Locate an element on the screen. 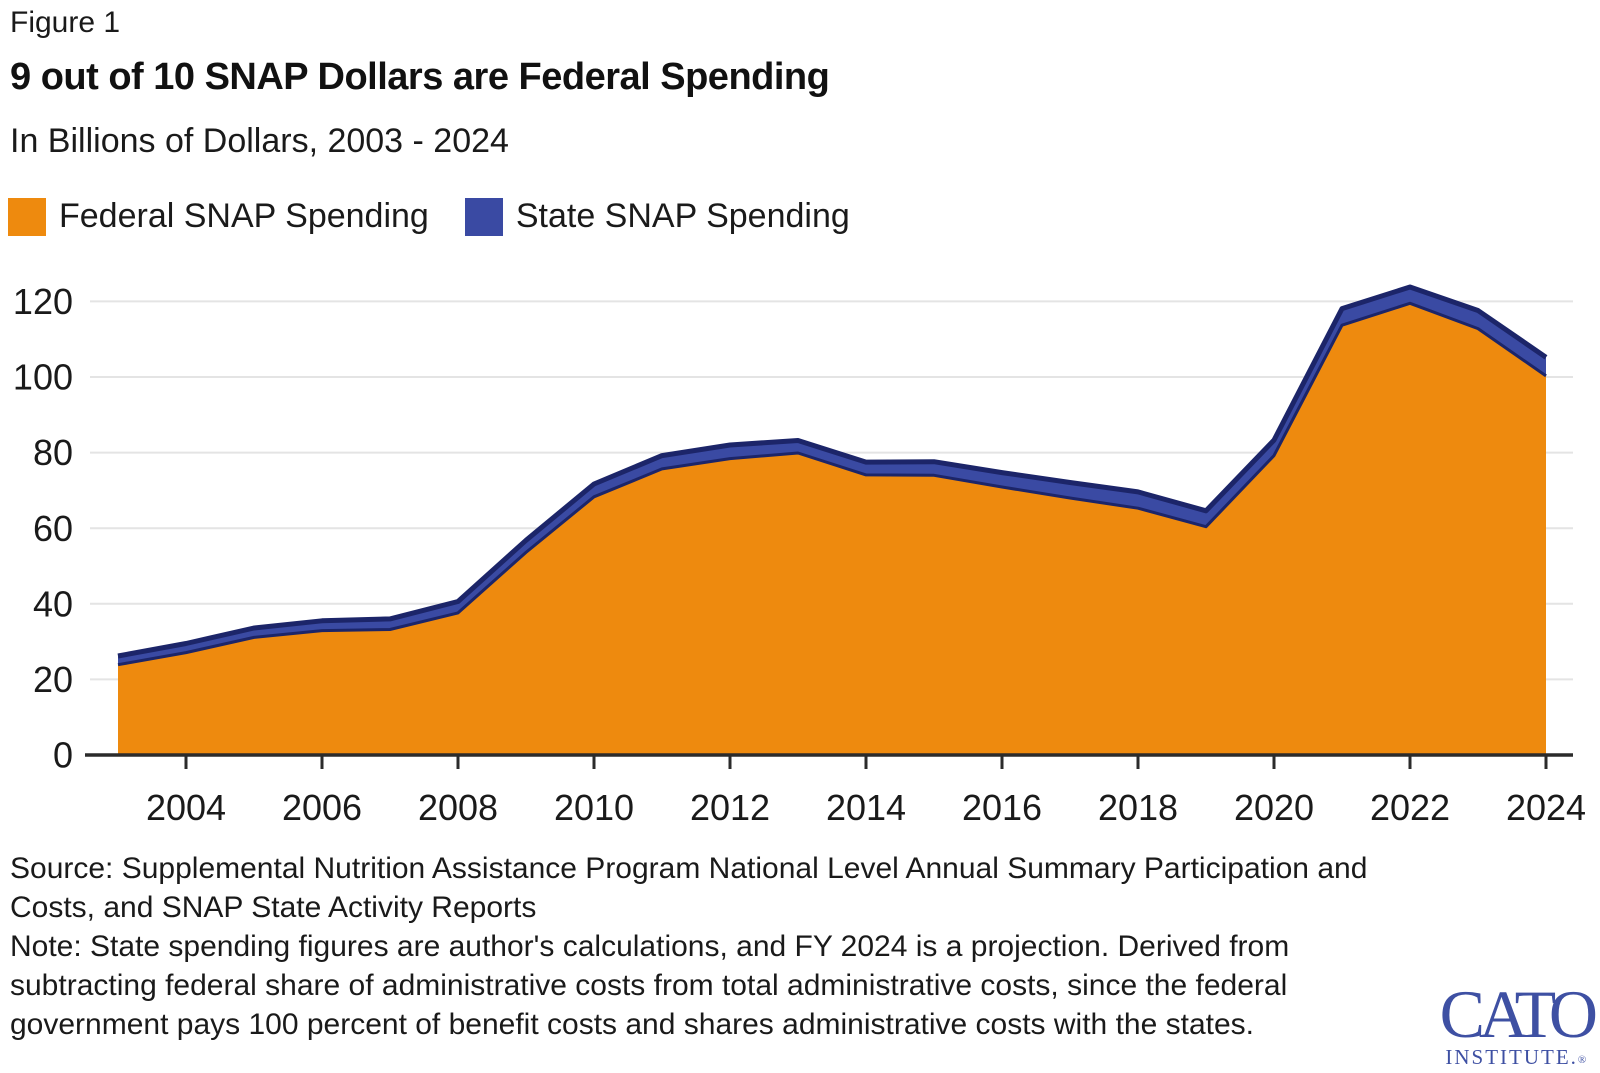 This screenshot has height=1073, width=1600. legend-item-federal: Federal SNAP Spending is located at coordinates (218, 216).